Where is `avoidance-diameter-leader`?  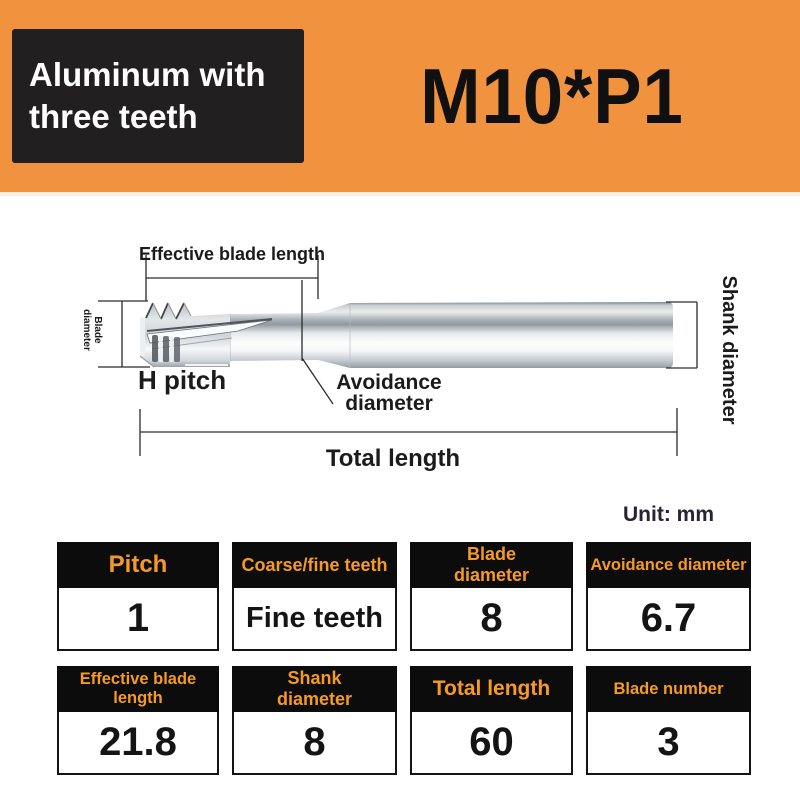 avoidance-diameter-leader is located at coordinates (317, 342).